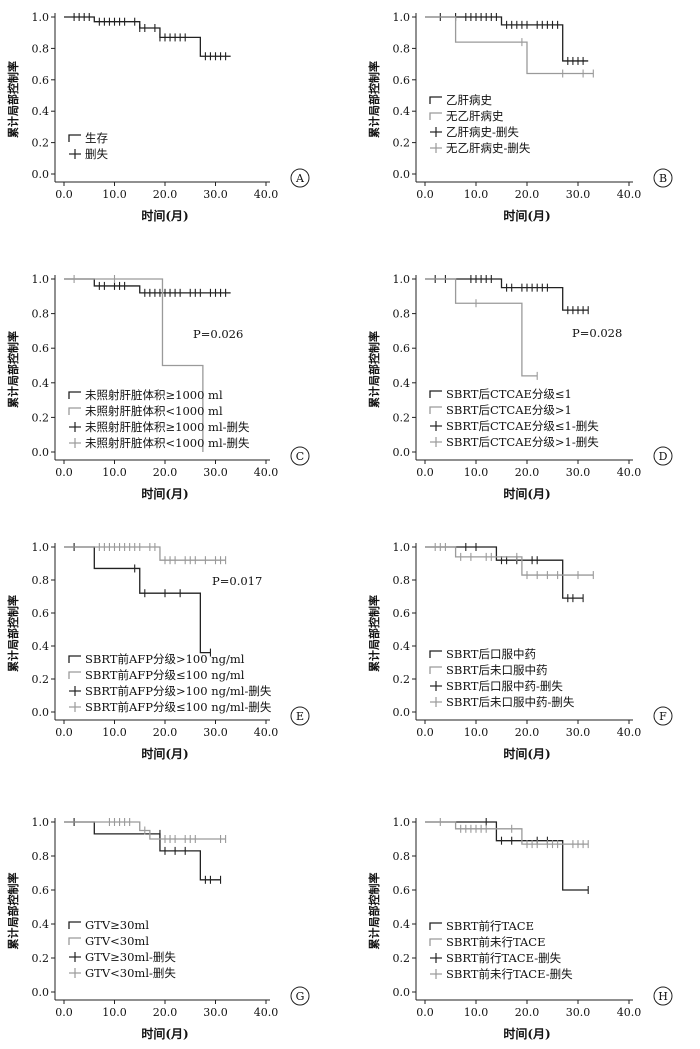 Image resolution: width=700 pixels, height=1049 pixels. What do you see at coordinates (496, 670) in the screenshot?
I see `legend-label: SBRT后未口服中药` at bounding box center [496, 670].